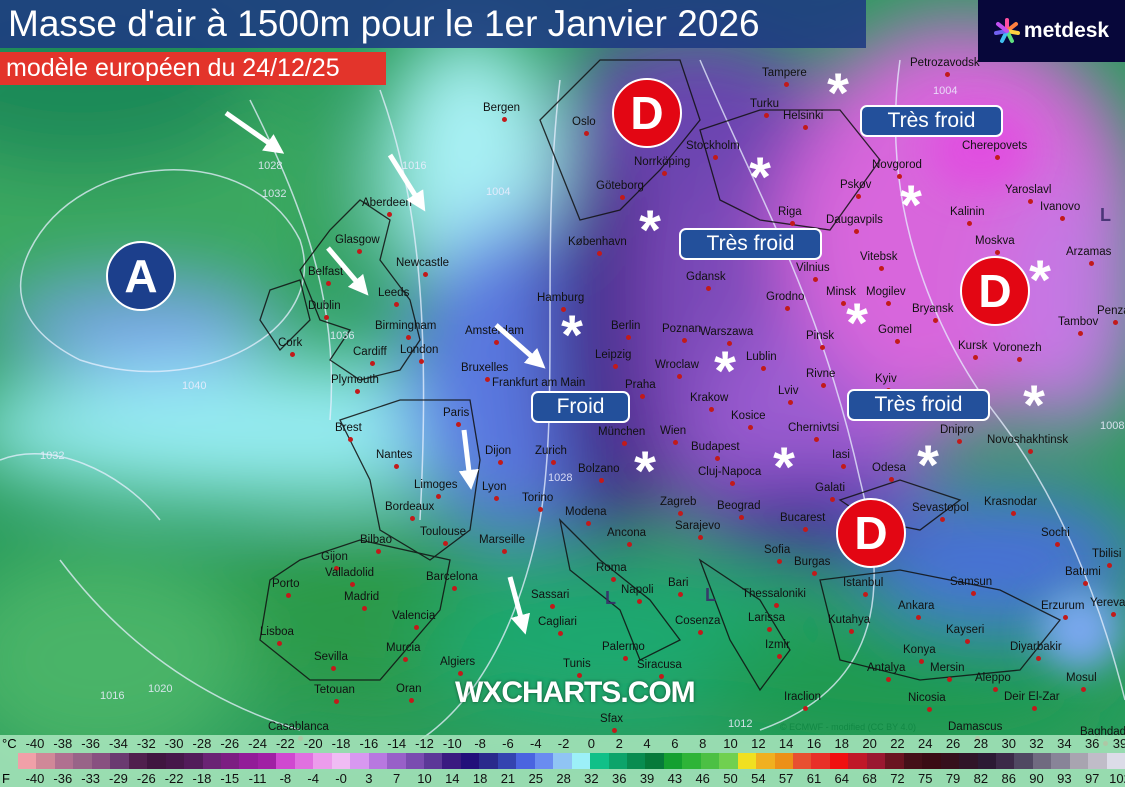 This screenshot has height=787, width=1125. I want to click on city-label: København, so click(597, 246).